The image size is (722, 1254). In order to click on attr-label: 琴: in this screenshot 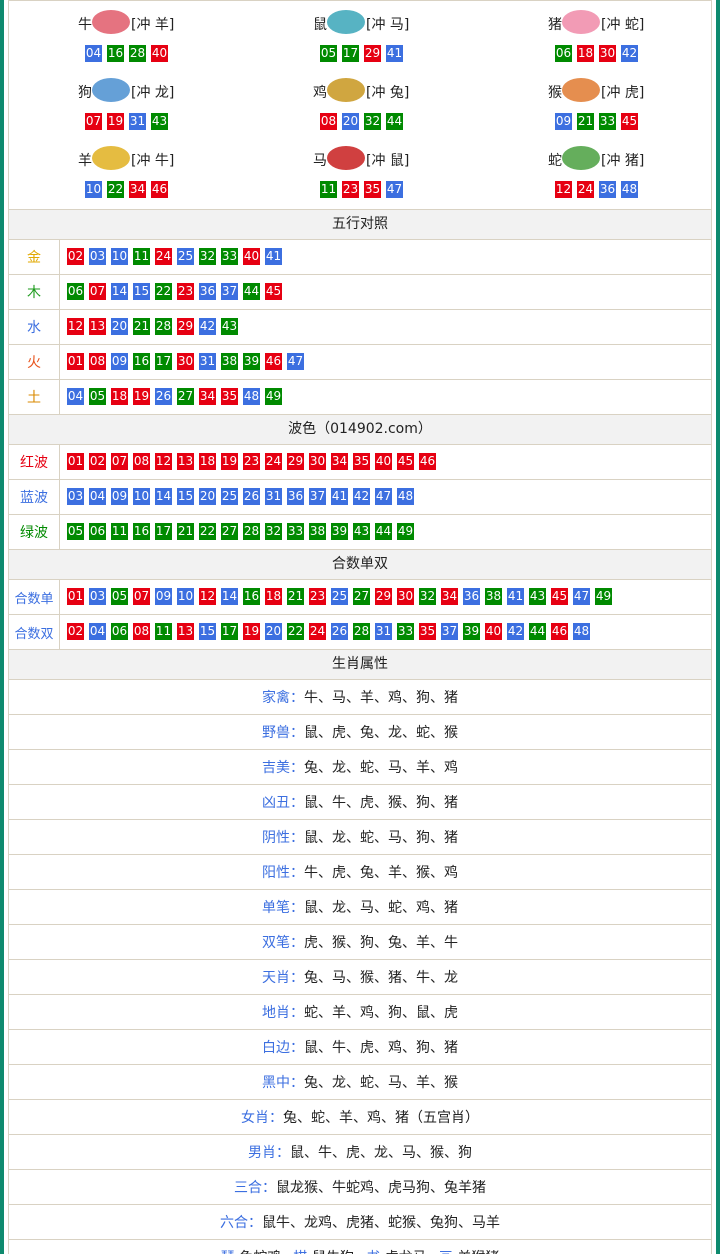, I will do `click(230, 1250)`.